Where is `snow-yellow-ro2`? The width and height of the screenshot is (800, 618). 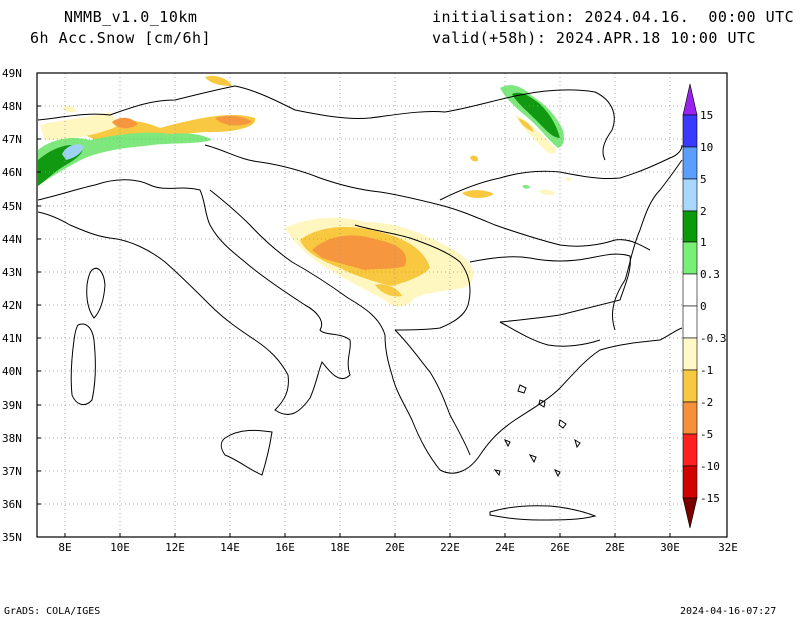 snow-yellow-ro2 is located at coordinates (474, 158).